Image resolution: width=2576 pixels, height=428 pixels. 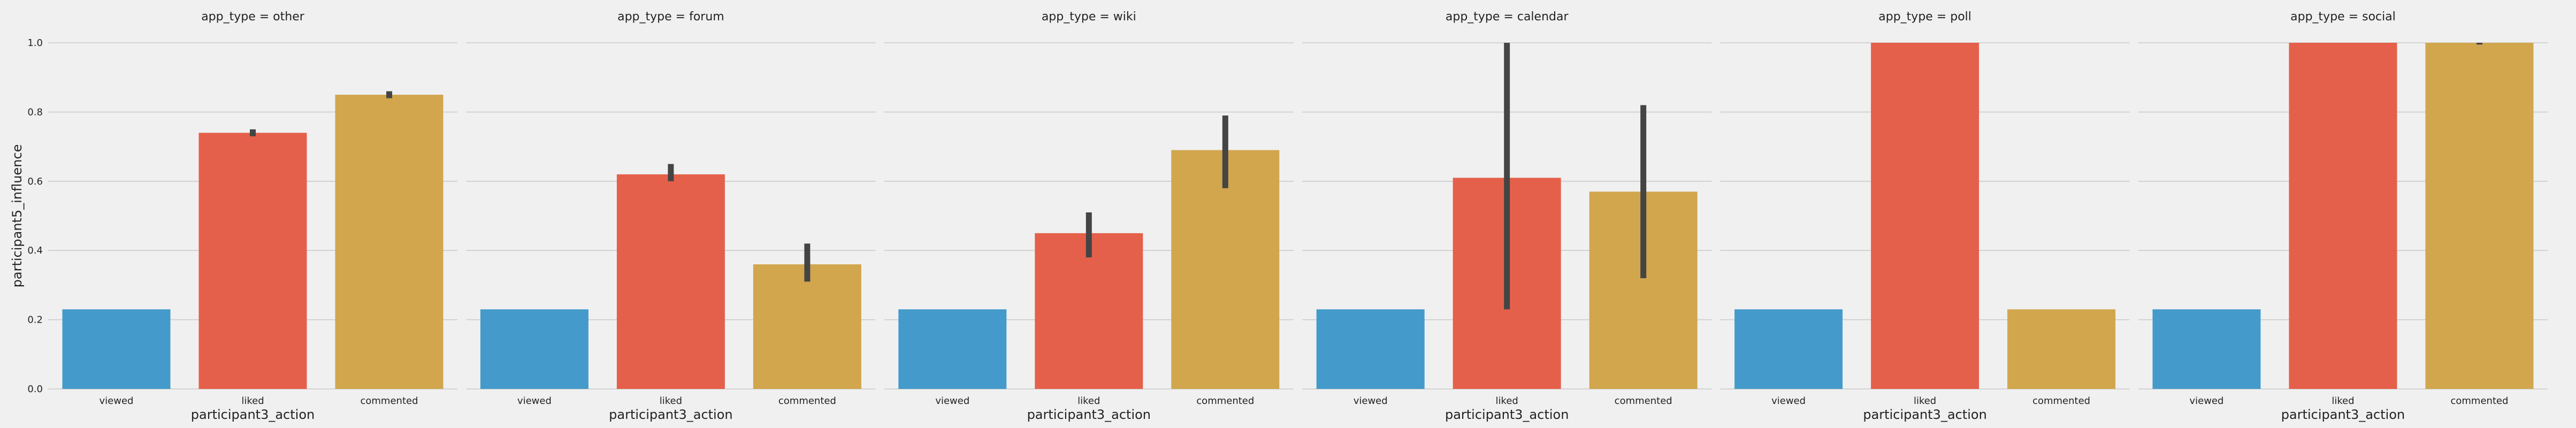 What do you see at coordinates (253, 17) in the screenshot?
I see `panel-title: app_type = other` at bounding box center [253, 17].